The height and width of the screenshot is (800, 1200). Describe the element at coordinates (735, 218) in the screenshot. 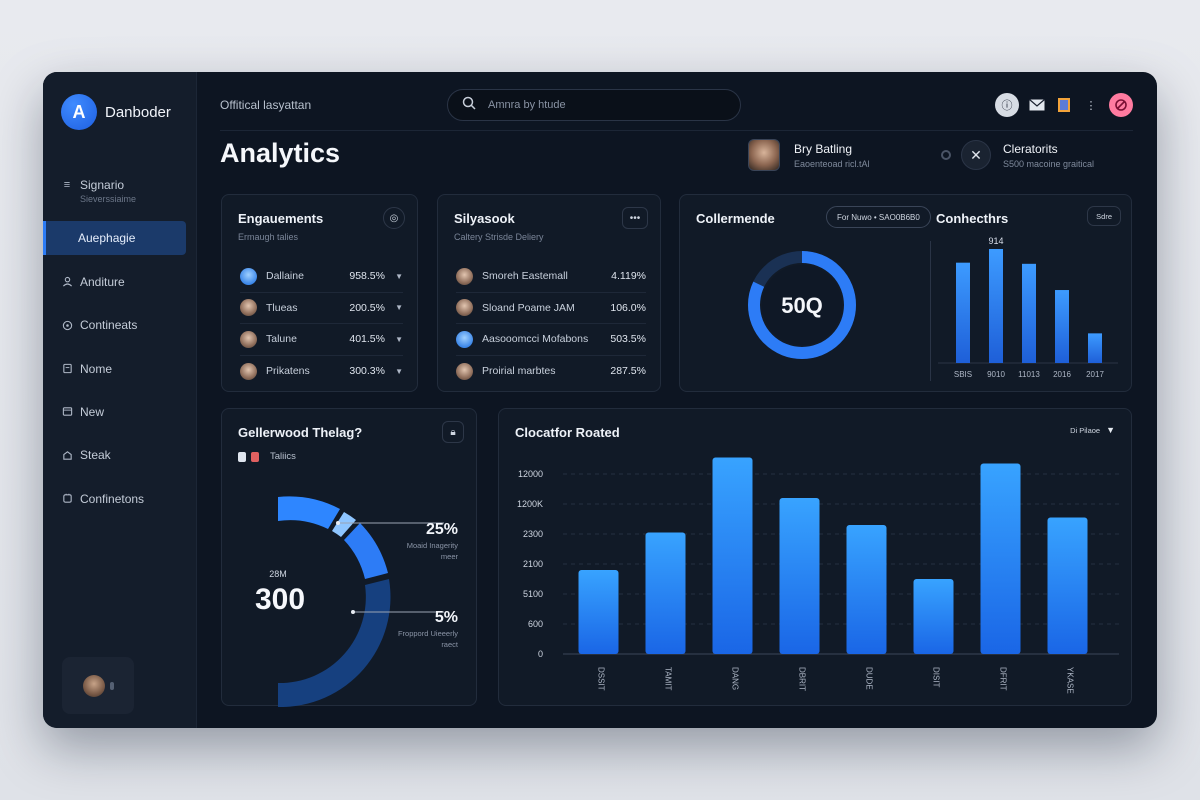

I see `card-title: Collermende` at that location.